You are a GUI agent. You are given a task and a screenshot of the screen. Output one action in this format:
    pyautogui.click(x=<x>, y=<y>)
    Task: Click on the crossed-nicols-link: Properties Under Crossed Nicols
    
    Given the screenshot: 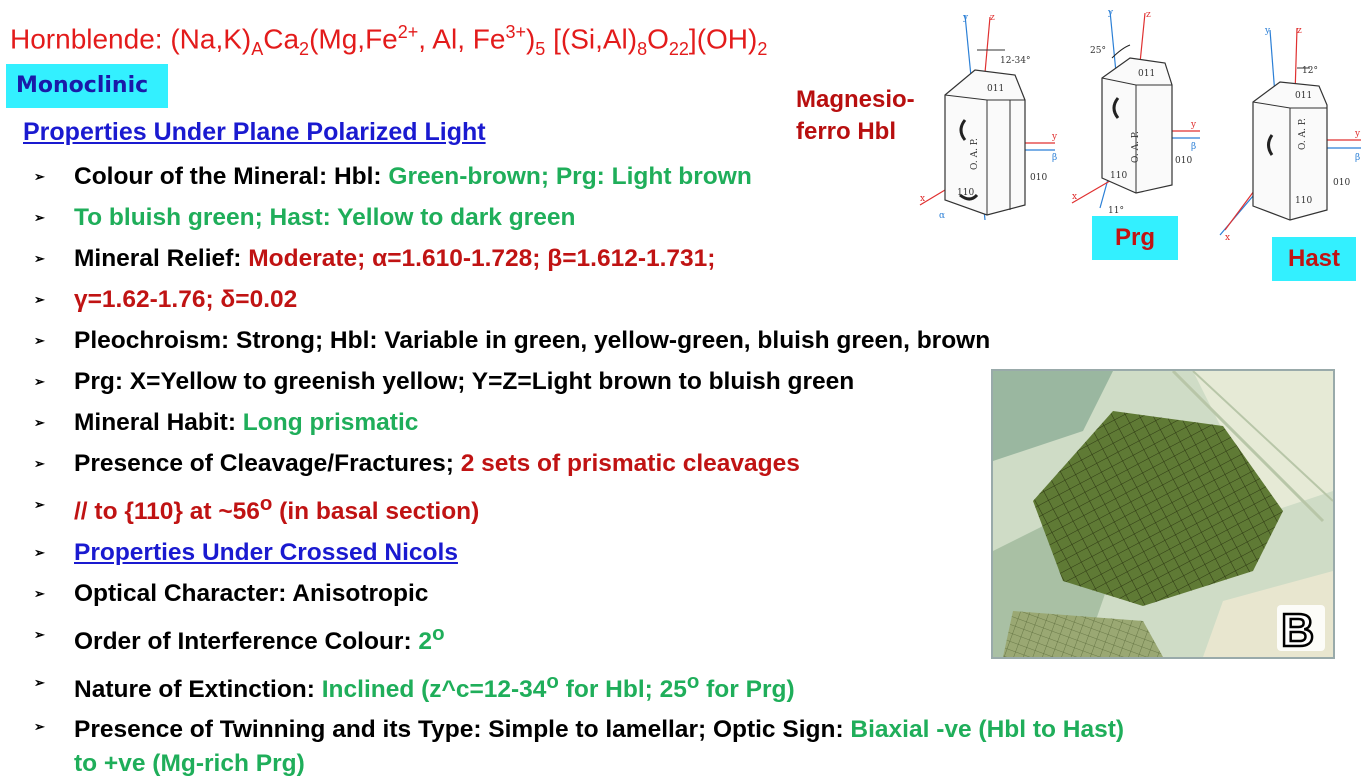 What is the action you would take?
    pyautogui.click(x=266, y=553)
    